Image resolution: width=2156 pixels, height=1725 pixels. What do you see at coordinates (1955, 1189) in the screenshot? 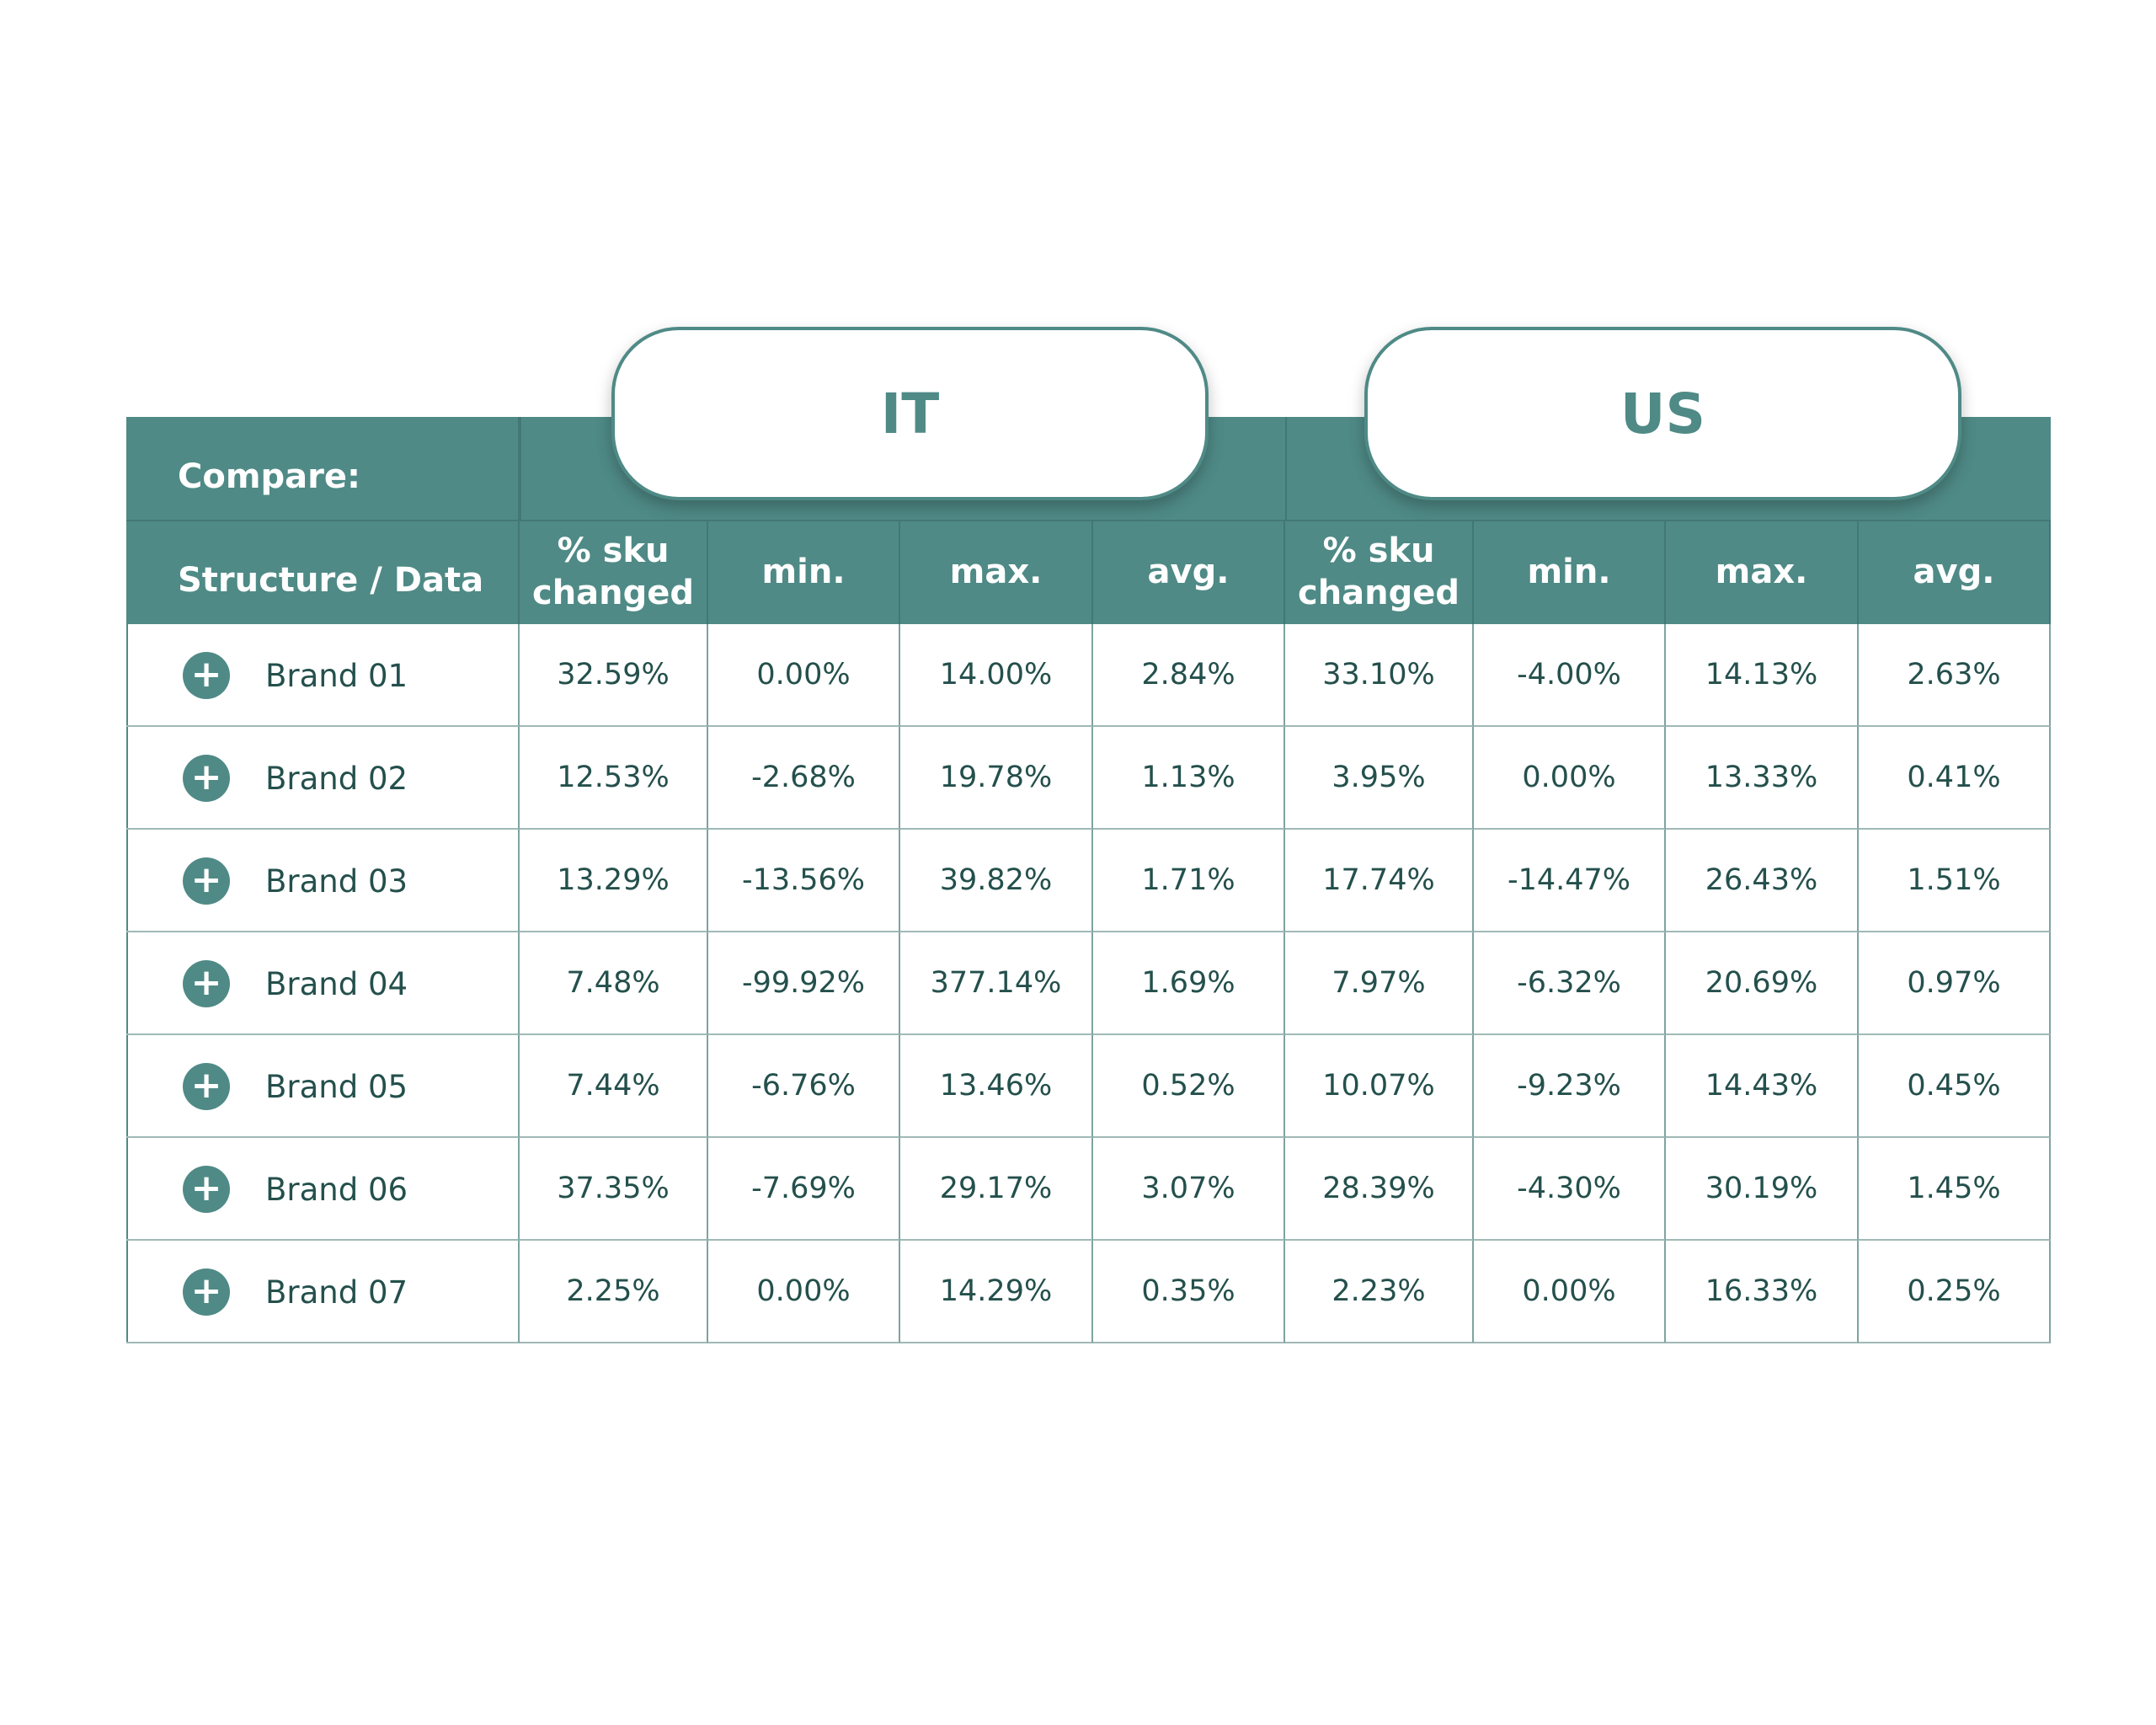
I see `data-cell: 1.45%` at bounding box center [1955, 1189].